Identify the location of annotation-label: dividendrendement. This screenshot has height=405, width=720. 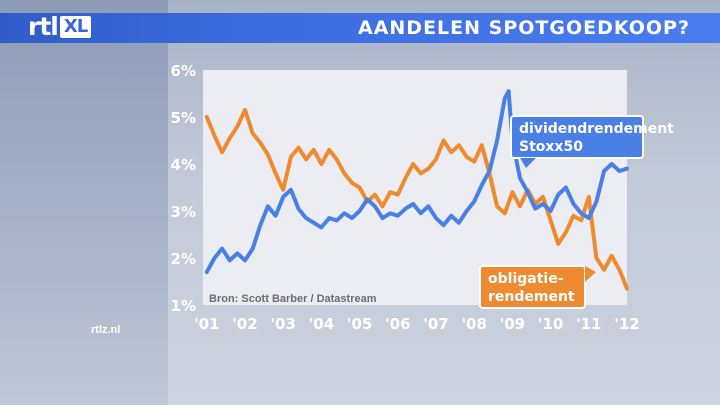
(596, 129).